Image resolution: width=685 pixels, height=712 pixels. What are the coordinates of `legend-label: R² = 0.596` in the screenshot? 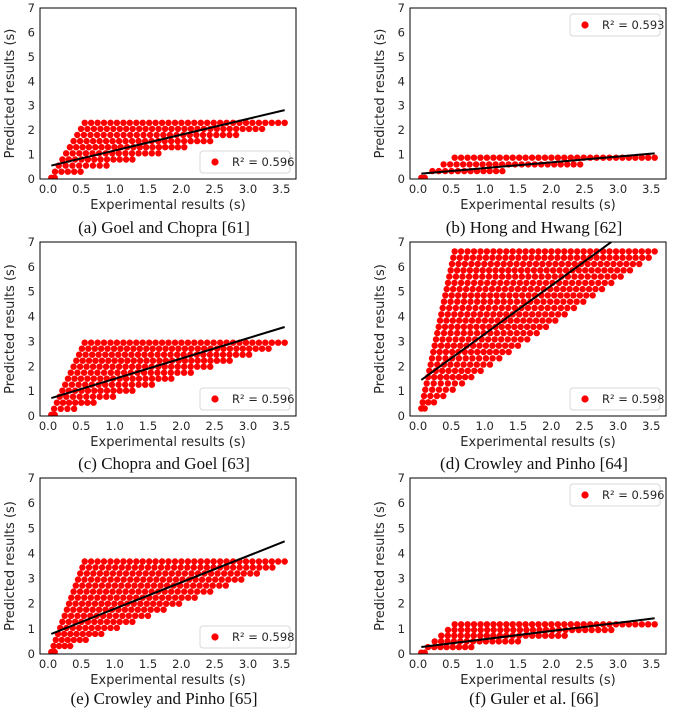 It's located at (263, 399).